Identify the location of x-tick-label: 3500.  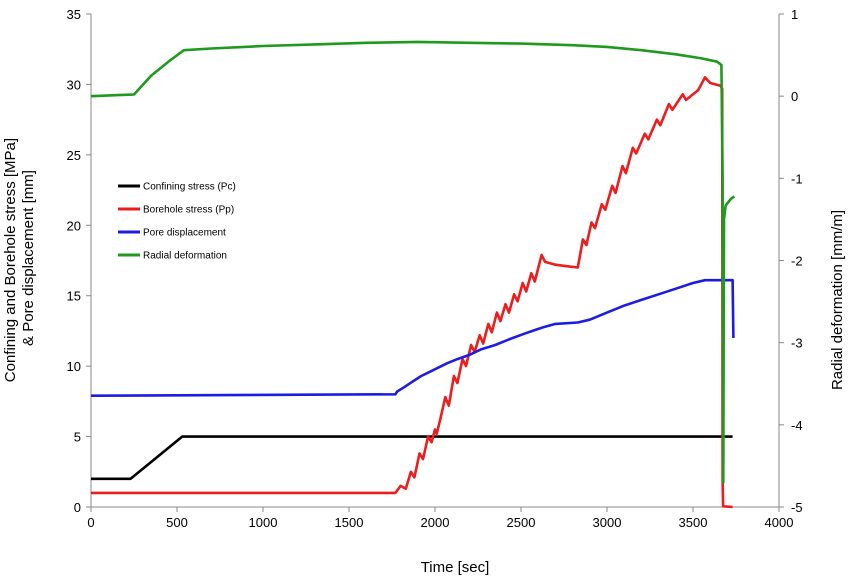
(693, 522).